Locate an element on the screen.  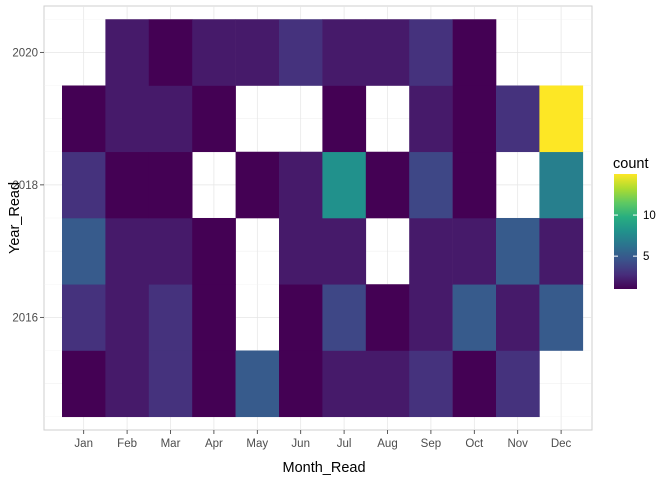
x-tick-label: Sep is located at coordinates (431, 444).